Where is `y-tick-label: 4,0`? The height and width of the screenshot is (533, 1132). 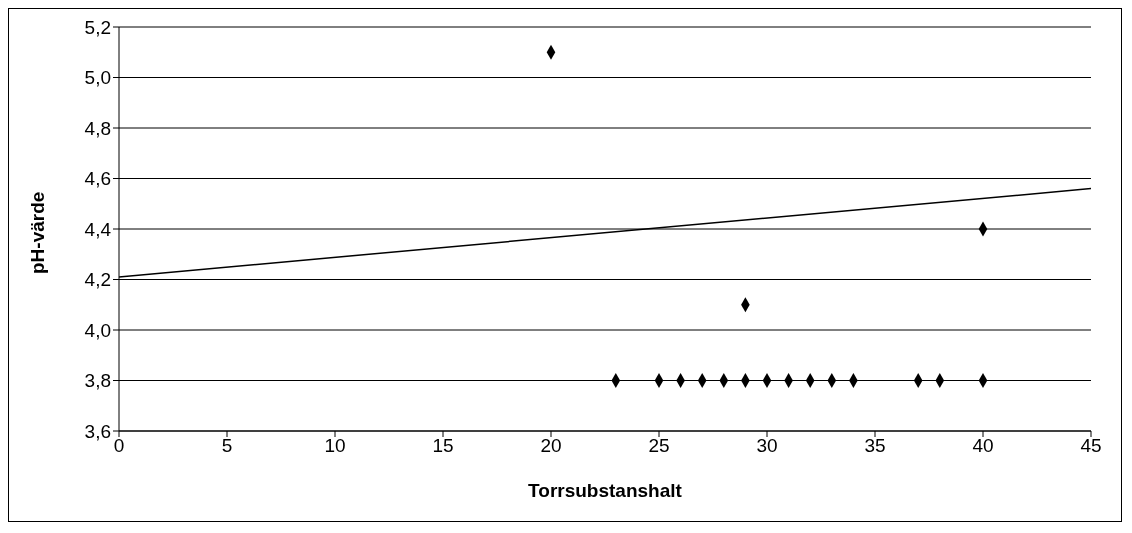 y-tick-label: 4,0 is located at coordinates (97, 330).